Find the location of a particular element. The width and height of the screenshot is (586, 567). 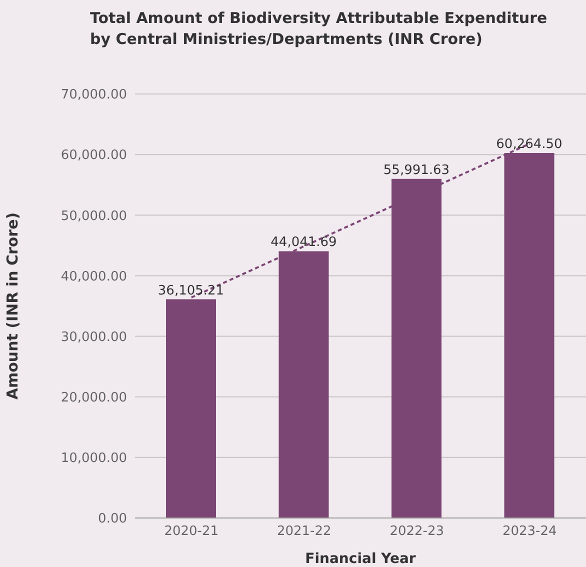

x-tick-label: 2022-23 is located at coordinates (417, 532).